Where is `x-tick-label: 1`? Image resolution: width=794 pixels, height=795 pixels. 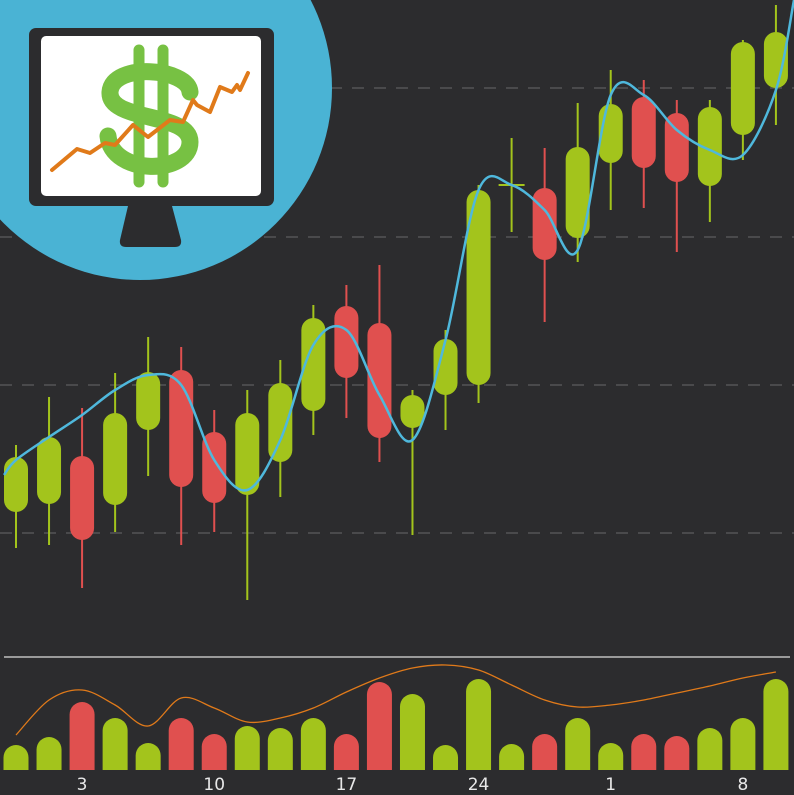
x-tick-label: 1 is located at coordinates (610, 785).